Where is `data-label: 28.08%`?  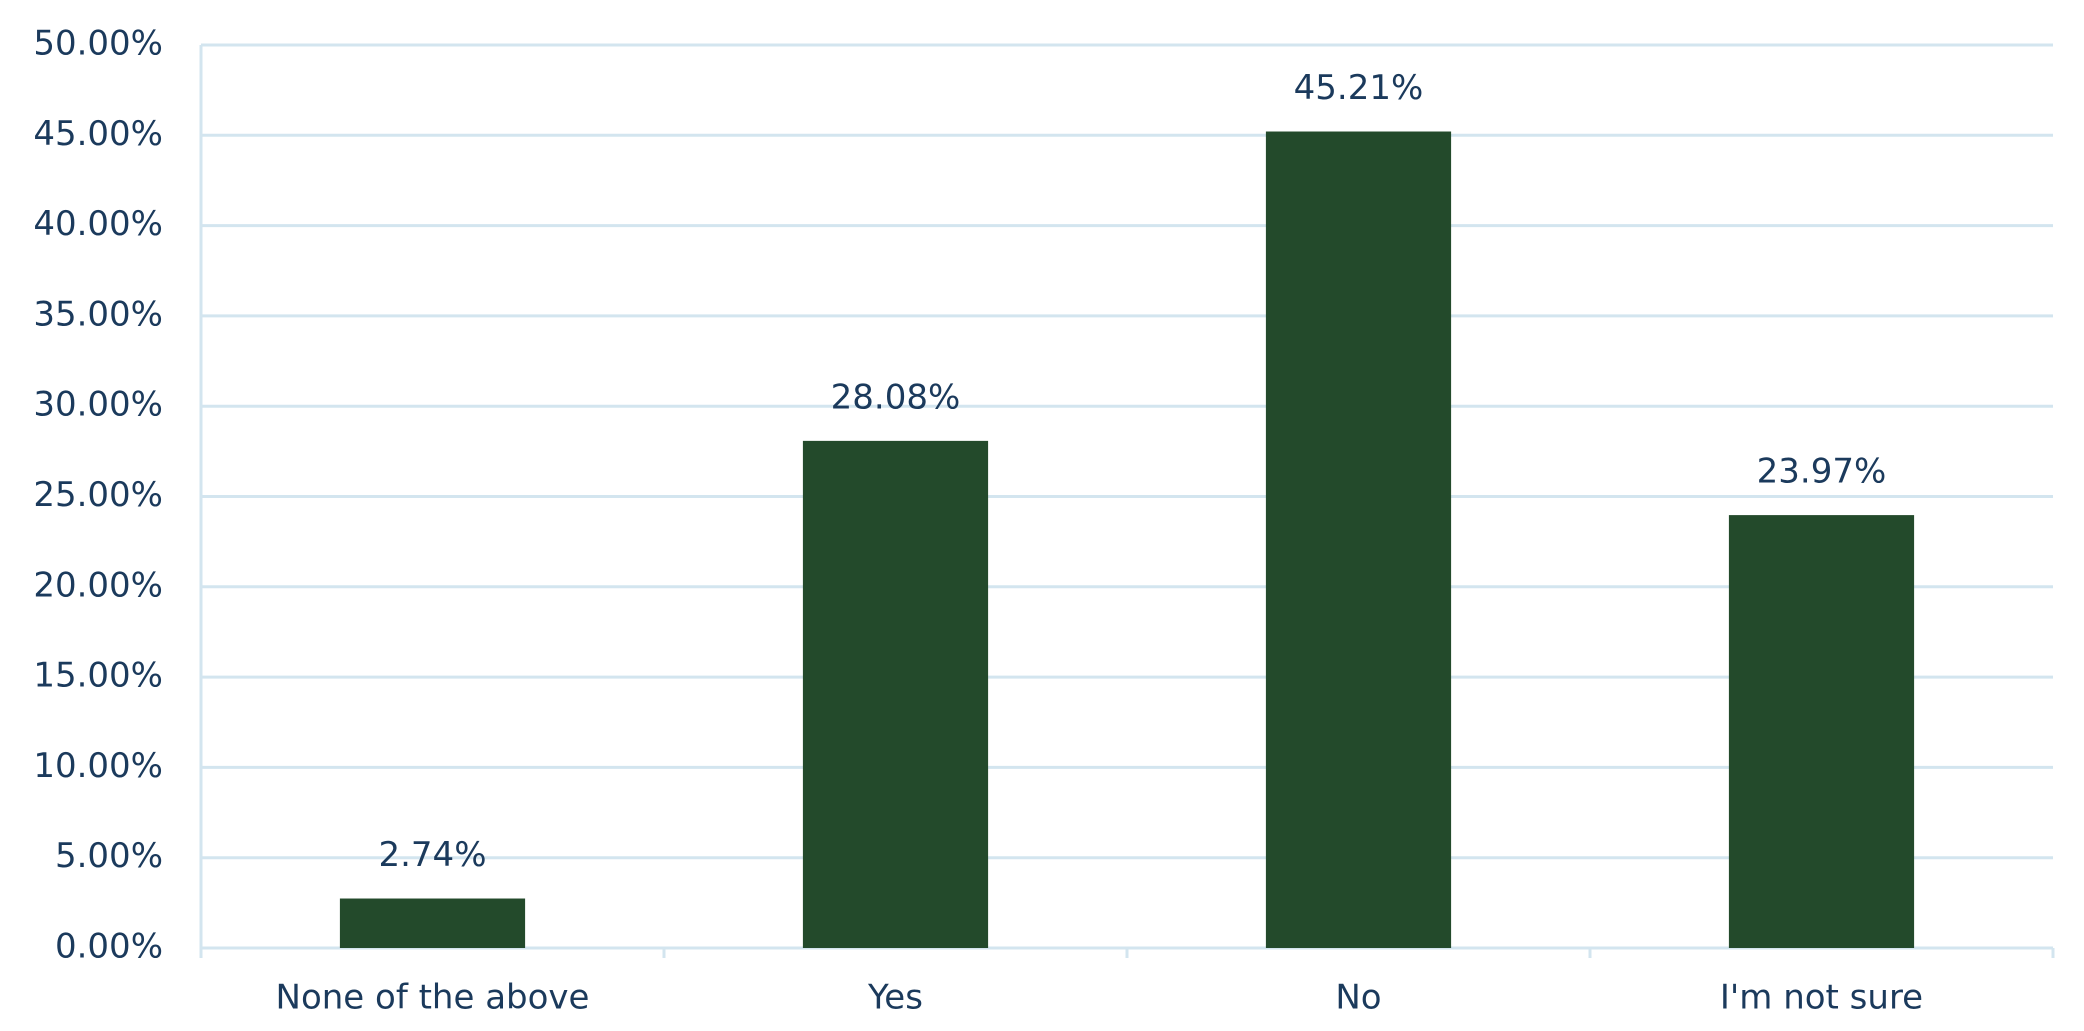 data-label: 28.08% is located at coordinates (896, 397).